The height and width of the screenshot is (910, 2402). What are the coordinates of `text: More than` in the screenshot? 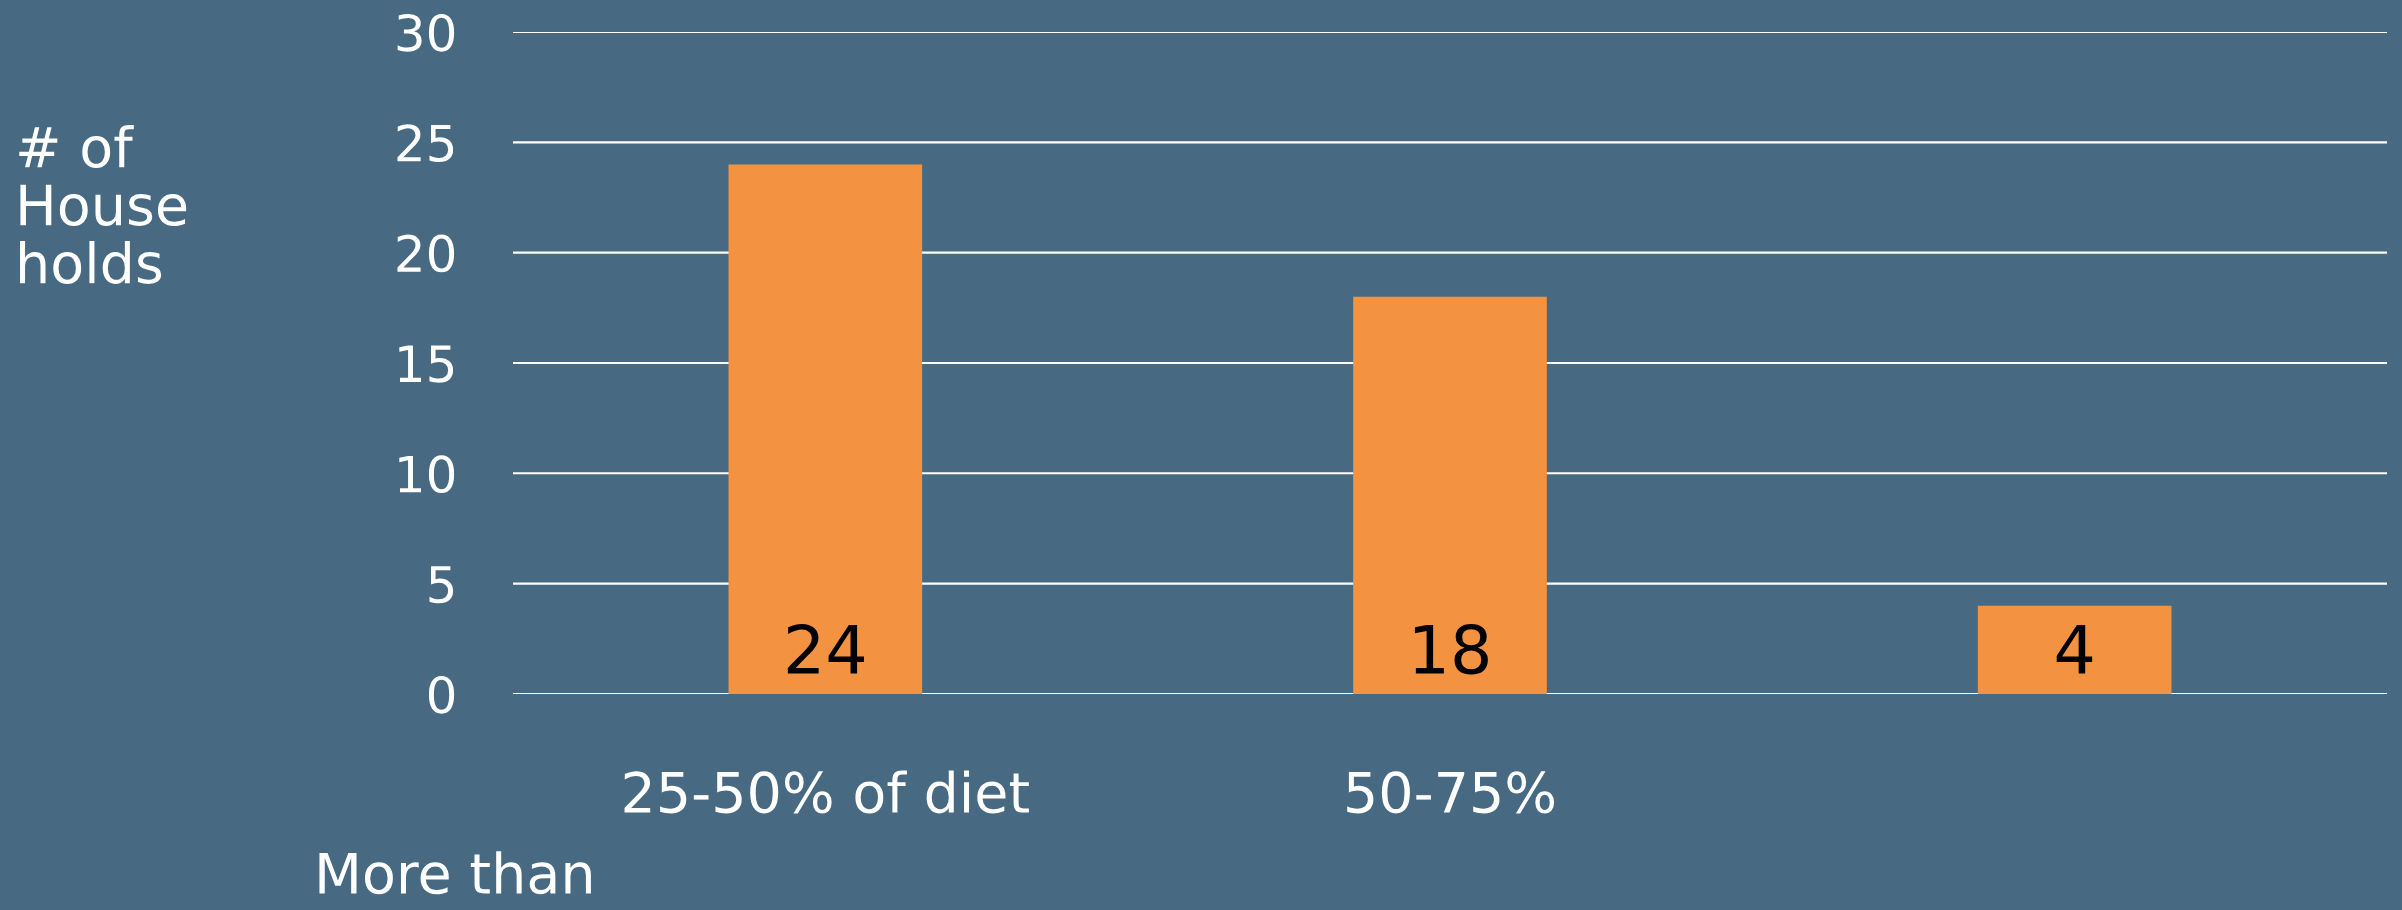 It's located at (455, 873).